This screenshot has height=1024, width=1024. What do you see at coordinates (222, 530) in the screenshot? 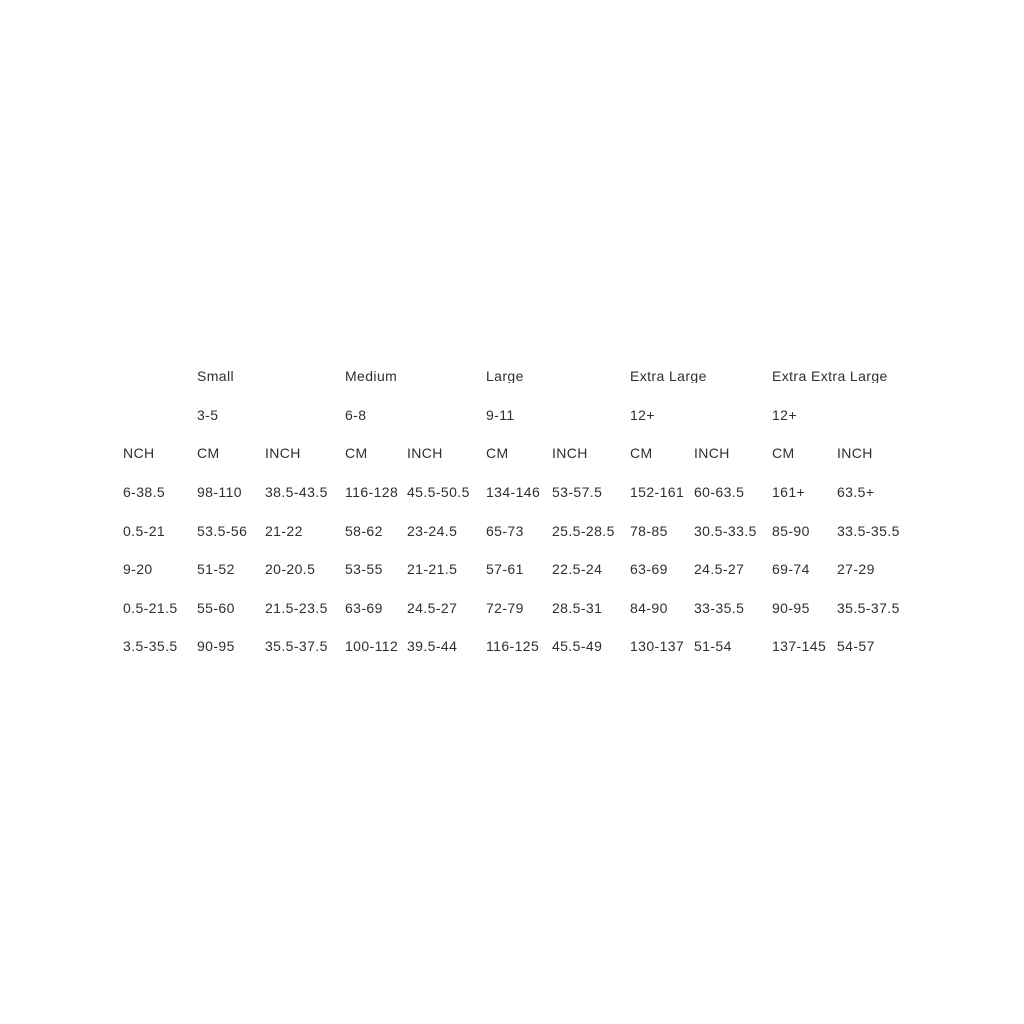
I see `value-cell: 53.5-56` at bounding box center [222, 530].